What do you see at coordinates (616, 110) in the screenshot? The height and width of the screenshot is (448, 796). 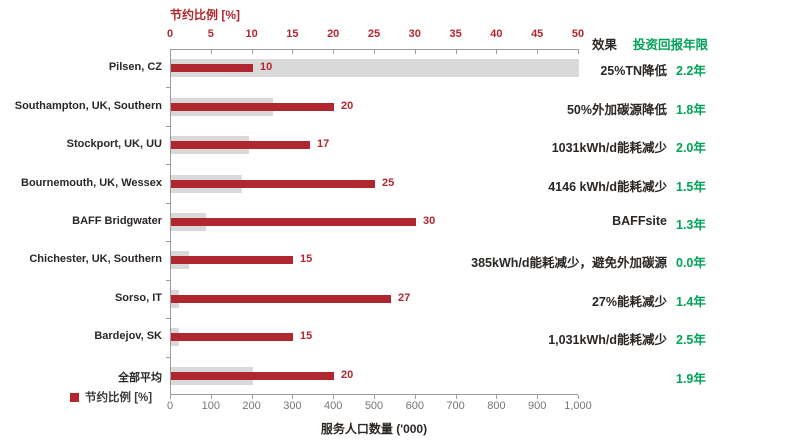 I see `effect-text: 50%外加碳源降低` at bounding box center [616, 110].